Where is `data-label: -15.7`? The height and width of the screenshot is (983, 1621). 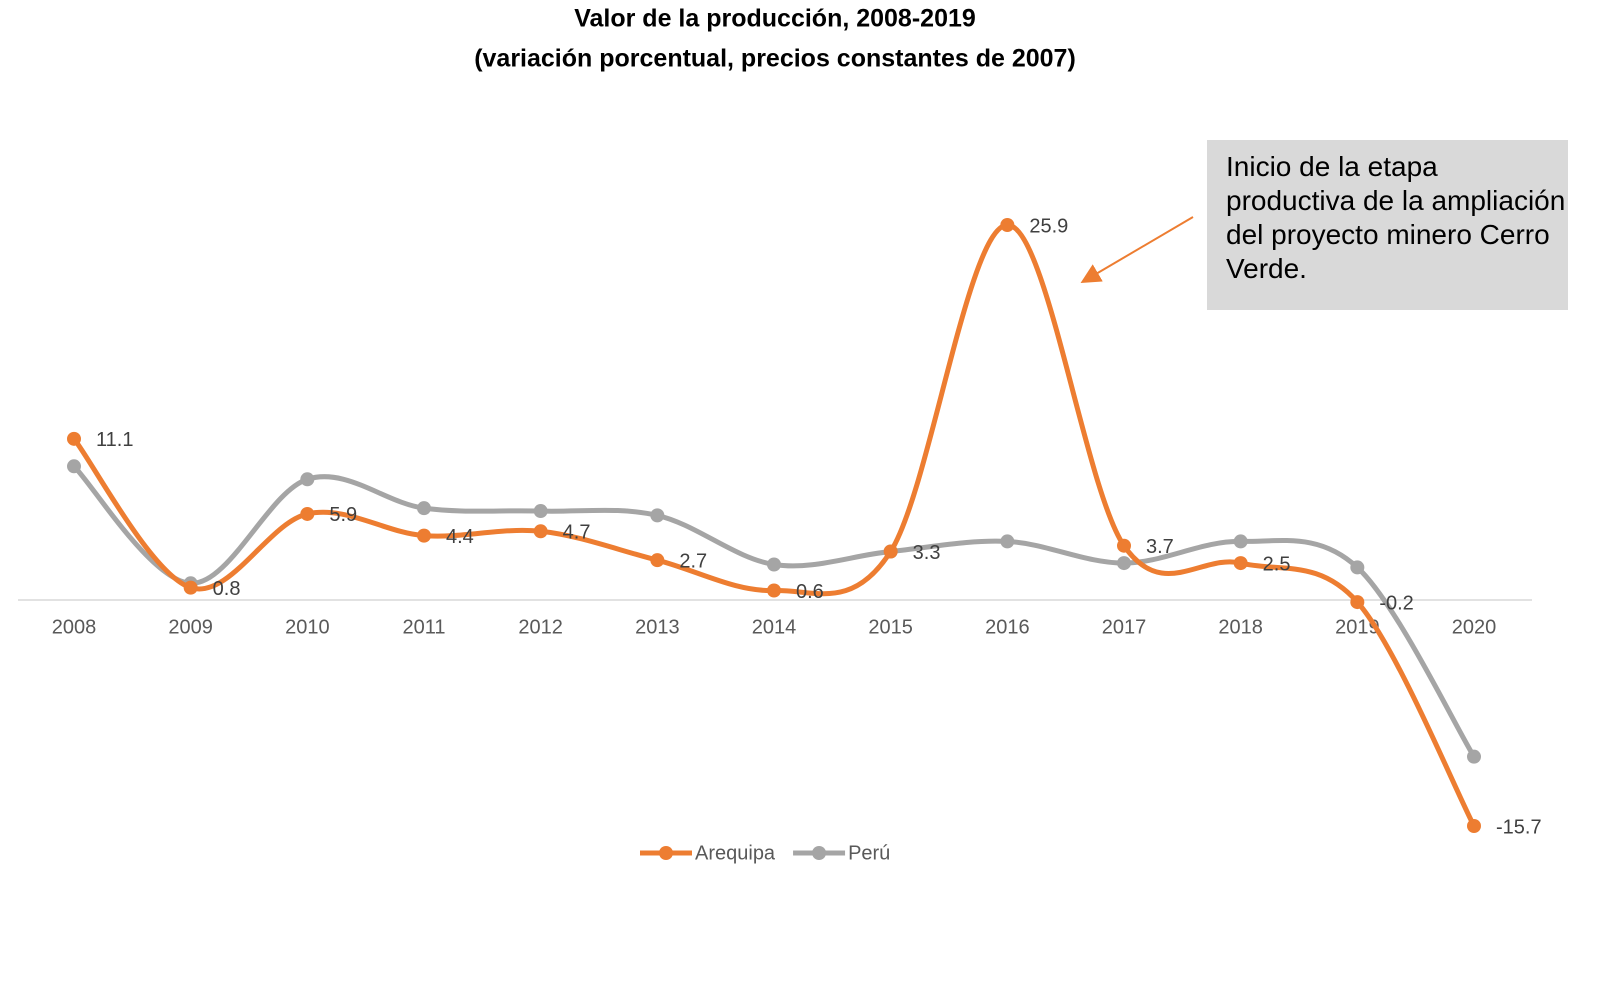
data-label: -15.7 is located at coordinates (1519, 827).